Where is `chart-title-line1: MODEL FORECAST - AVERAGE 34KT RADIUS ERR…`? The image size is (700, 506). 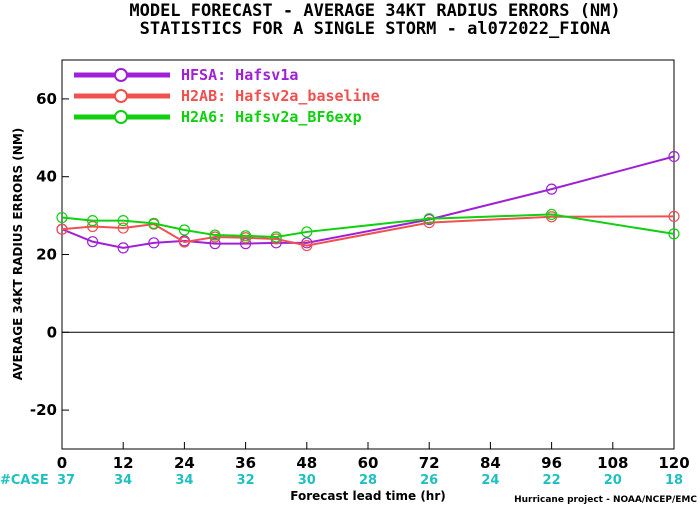 chart-title-line1: MODEL FORECAST - AVERAGE 34KT RADIUS ERR… is located at coordinates (374, 11).